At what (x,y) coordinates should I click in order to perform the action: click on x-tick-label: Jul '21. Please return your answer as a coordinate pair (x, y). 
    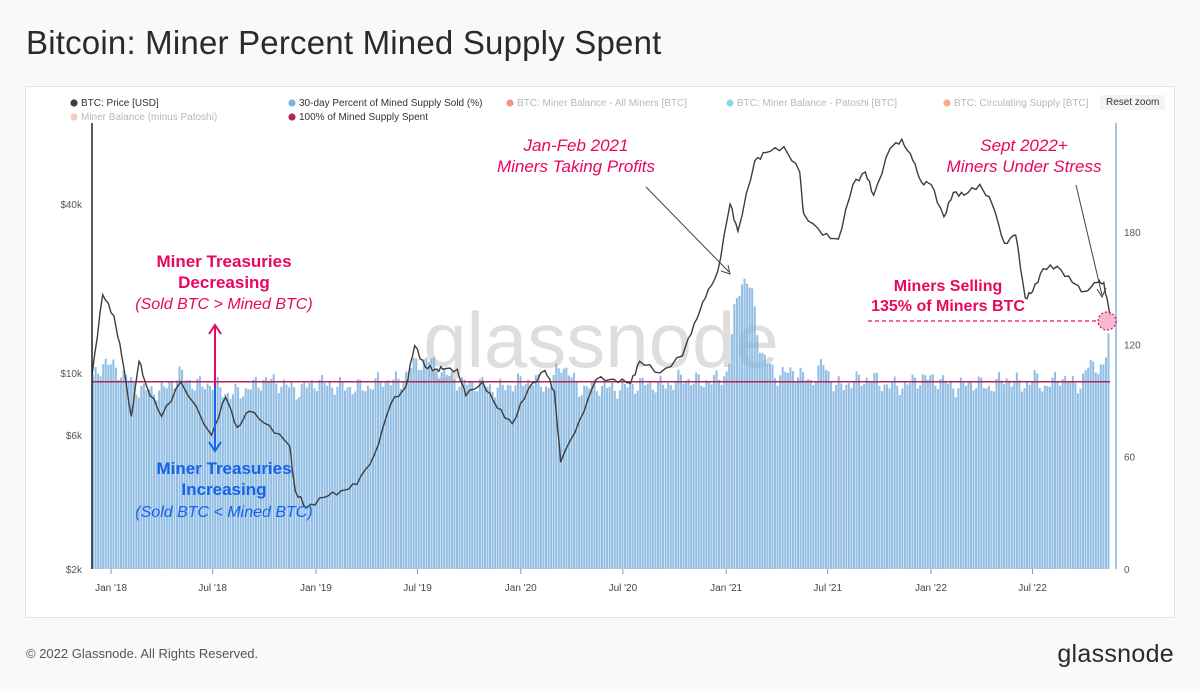
    Looking at the image, I should click on (827, 588).